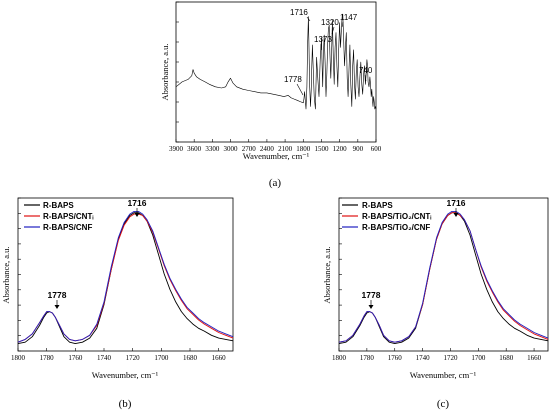 The image size is (550, 411). What do you see at coordinates (231, 149) in the screenshot?
I see `x-tick-label: 3000` at bounding box center [231, 149].